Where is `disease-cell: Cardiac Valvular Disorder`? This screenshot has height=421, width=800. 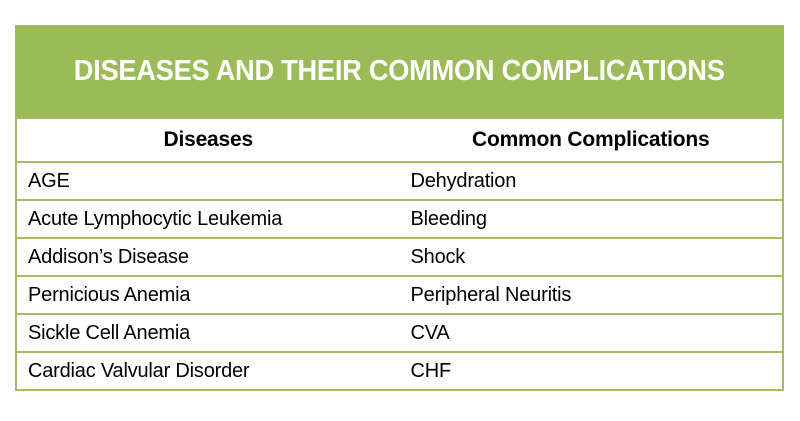 disease-cell: Cardiac Valvular Disorder is located at coordinates (208, 371).